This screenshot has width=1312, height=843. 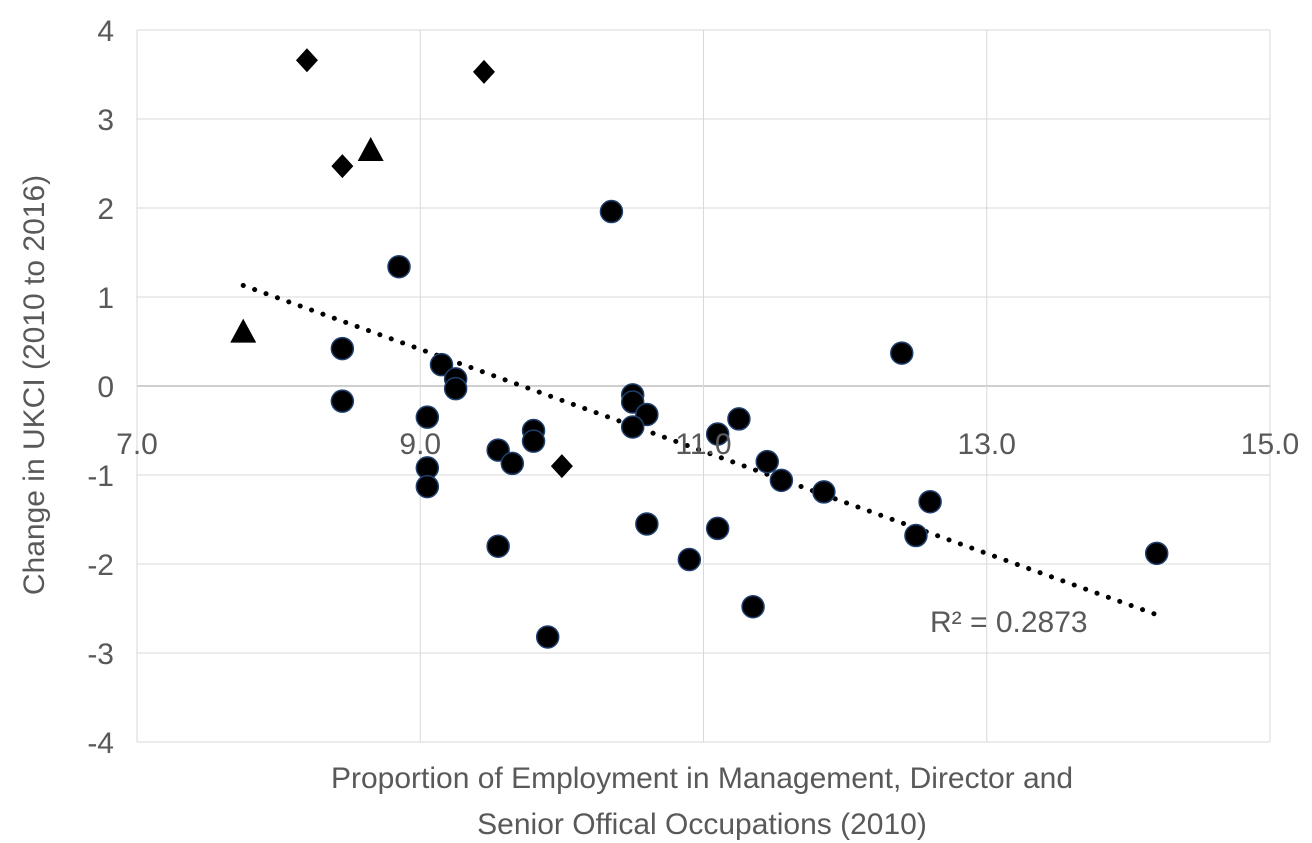 What do you see at coordinates (100, 743) in the screenshot?
I see `y-tick-label: -4` at bounding box center [100, 743].